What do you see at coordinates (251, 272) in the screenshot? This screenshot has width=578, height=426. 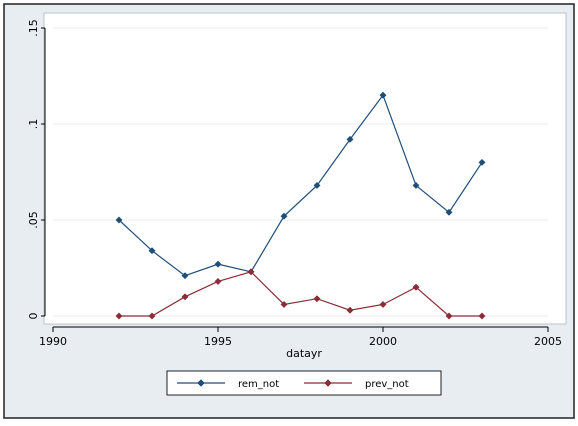 I see `data-point-prev-not-1996` at bounding box center [251, 272].